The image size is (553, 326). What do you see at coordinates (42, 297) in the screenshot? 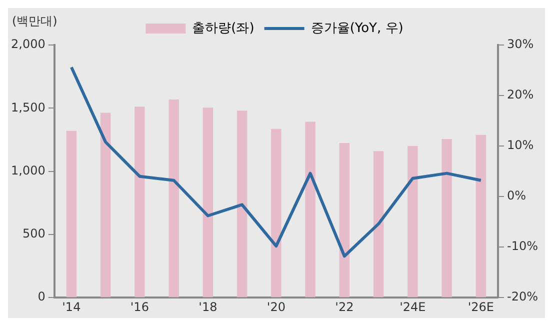
I see `y-tick-label: 0` at bounding box center [42, 297].